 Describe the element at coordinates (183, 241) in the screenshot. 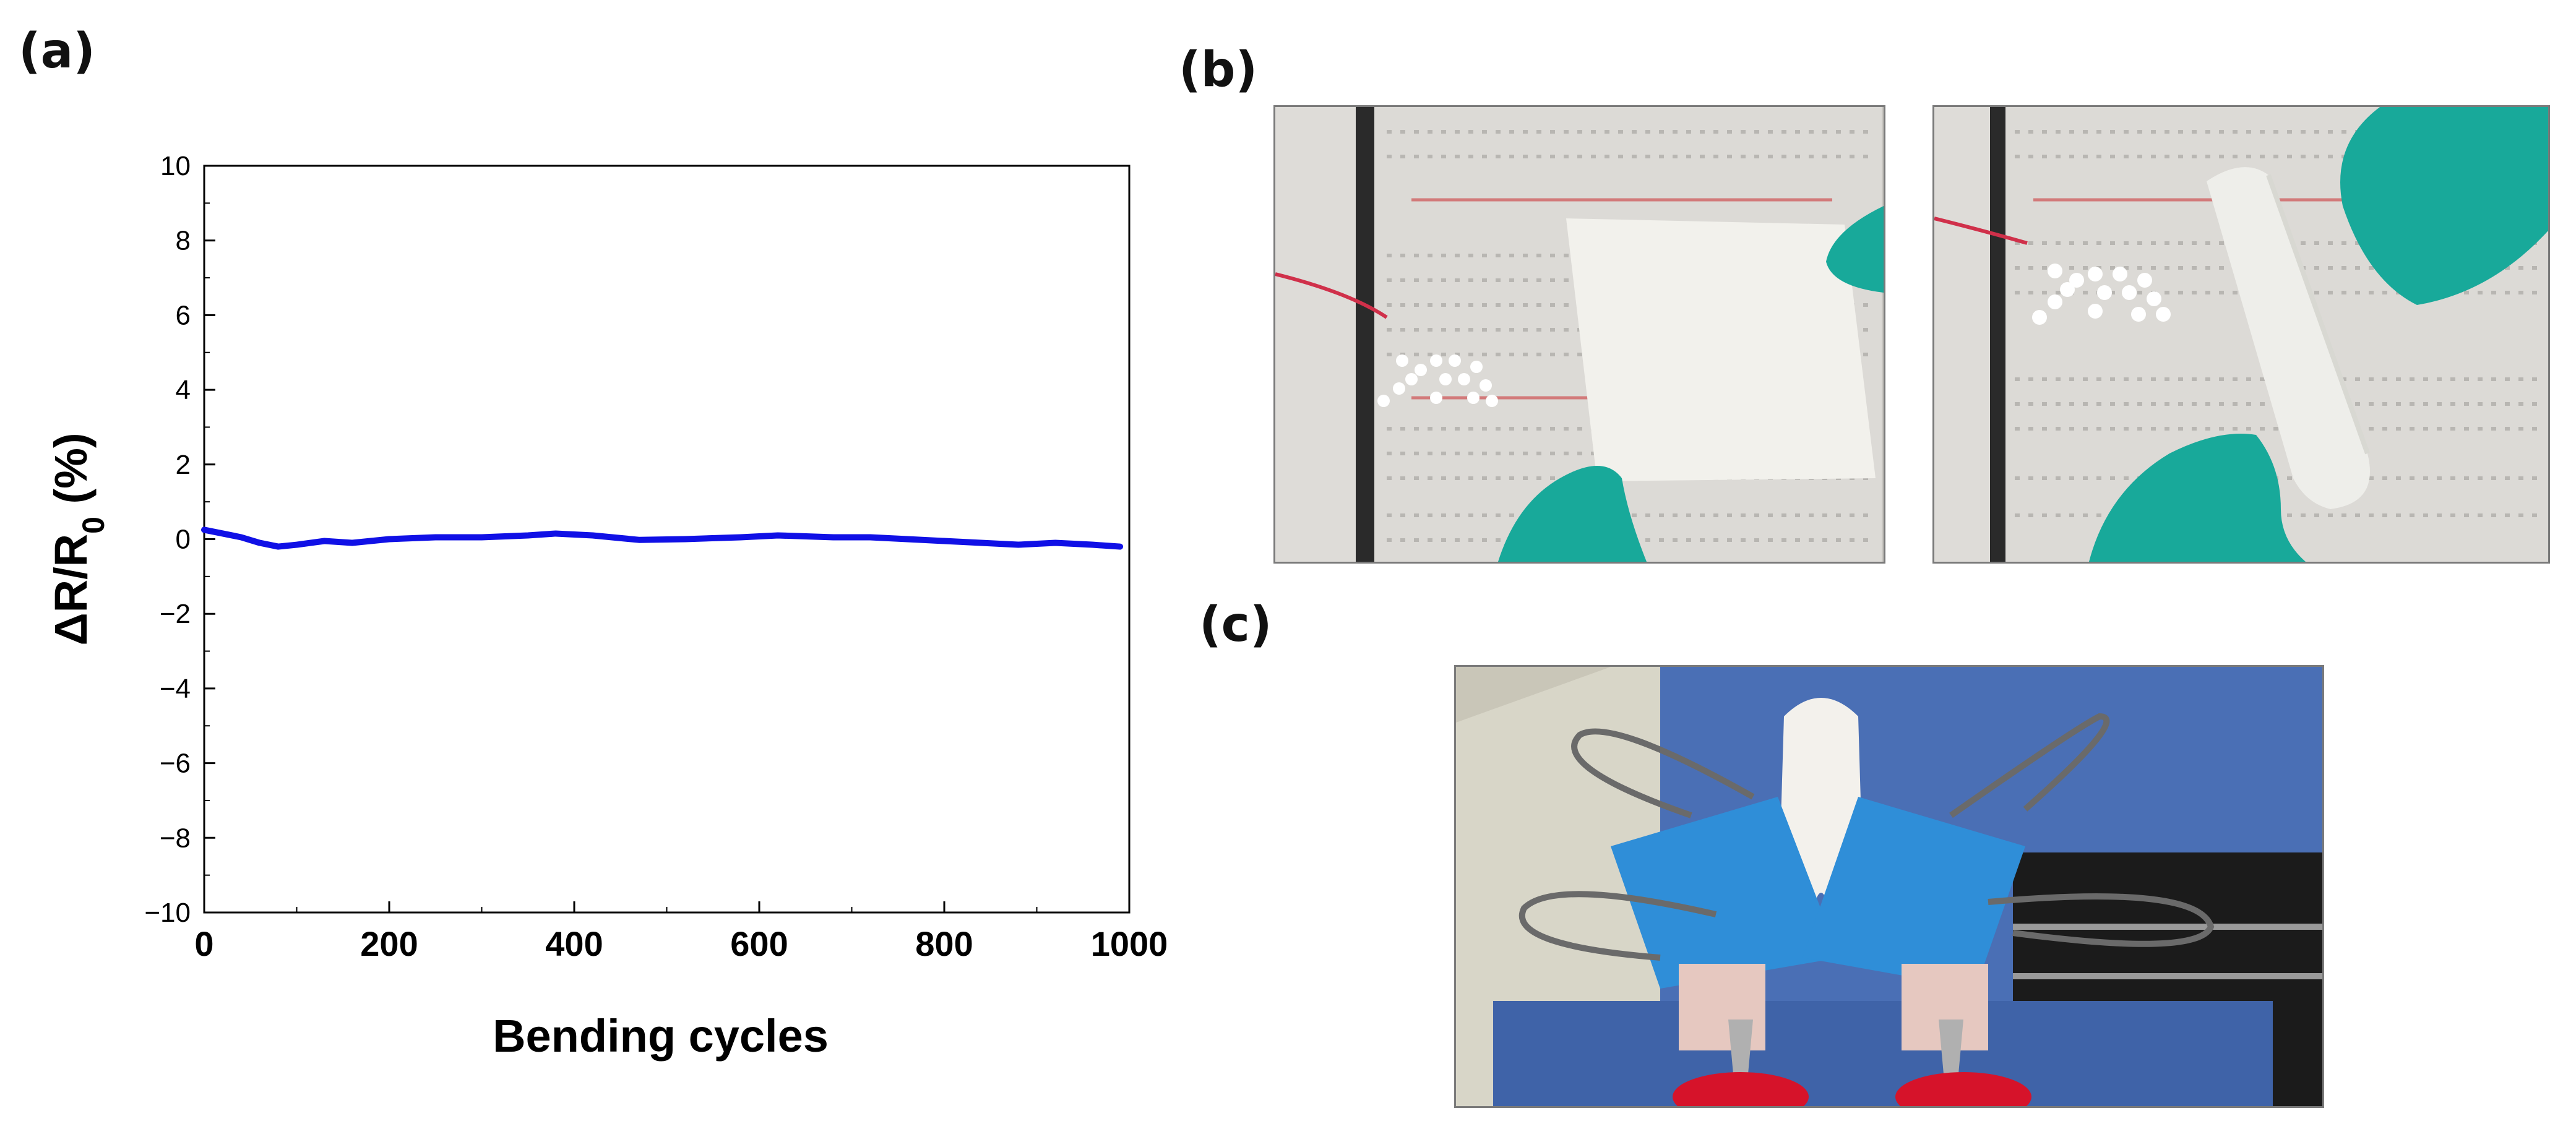

I see `y-tick-label: 8` at that location.